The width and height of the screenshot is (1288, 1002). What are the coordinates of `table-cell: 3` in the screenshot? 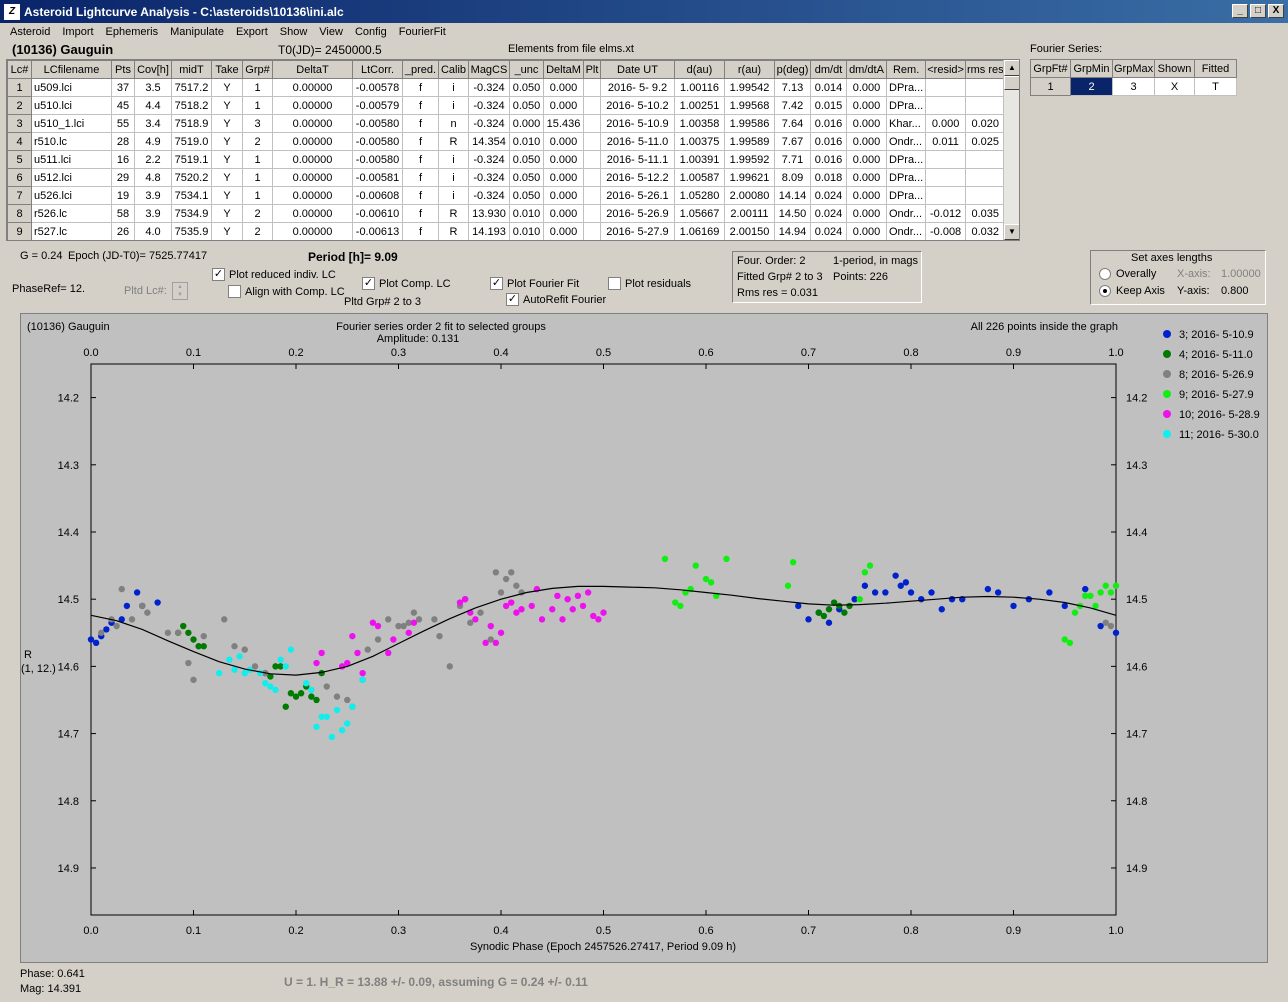 It's located at (19, 123).